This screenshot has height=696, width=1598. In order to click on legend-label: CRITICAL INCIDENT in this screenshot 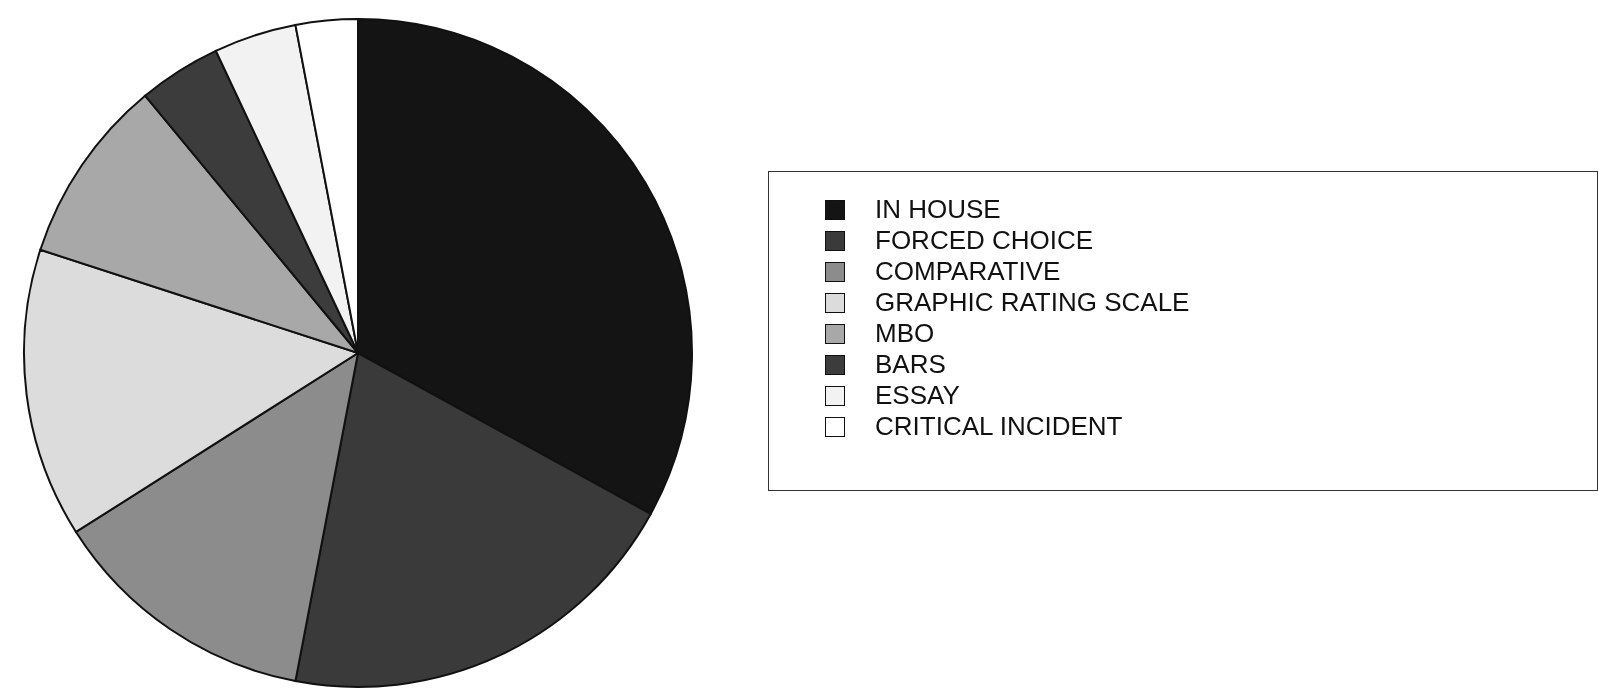, I will do `click(999, 426)`.